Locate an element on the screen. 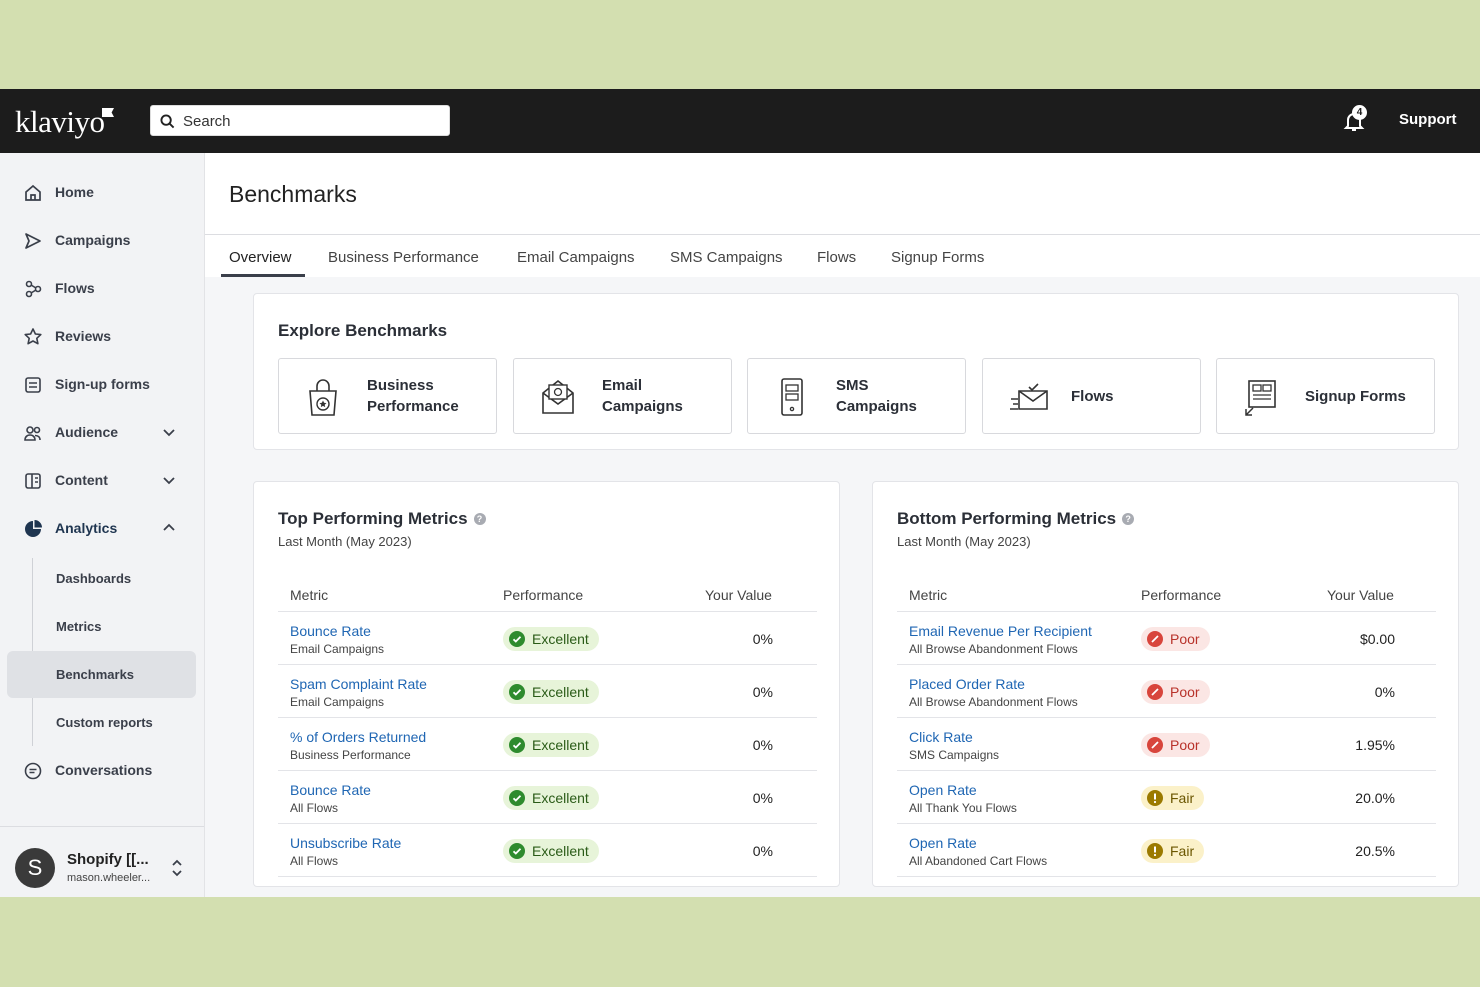 The image size is (1480, 987). active-tab-indicator is located at coordinates (263, 275).